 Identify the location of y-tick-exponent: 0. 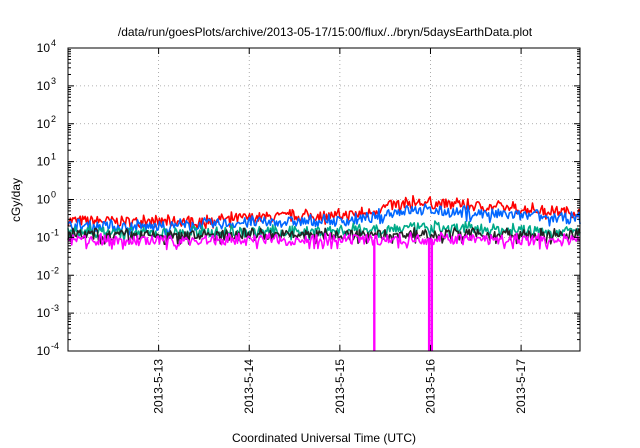
(53, 195).